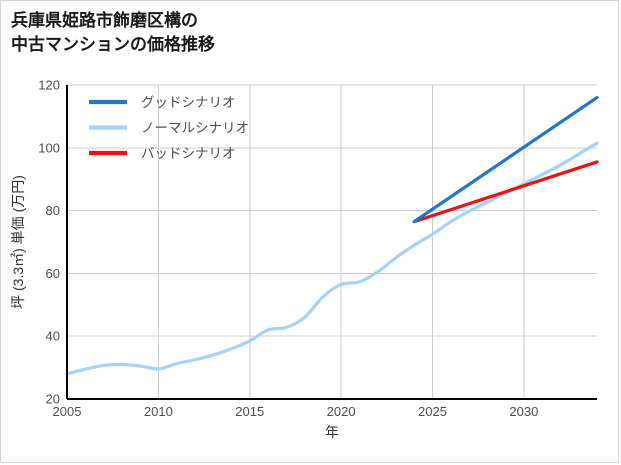 This screenshot has height=465, width=621. What do you see at coordinates (53, 399) in the screenshot?
I see `y-tick-label-20: 20` at bounding box center [53, 399].